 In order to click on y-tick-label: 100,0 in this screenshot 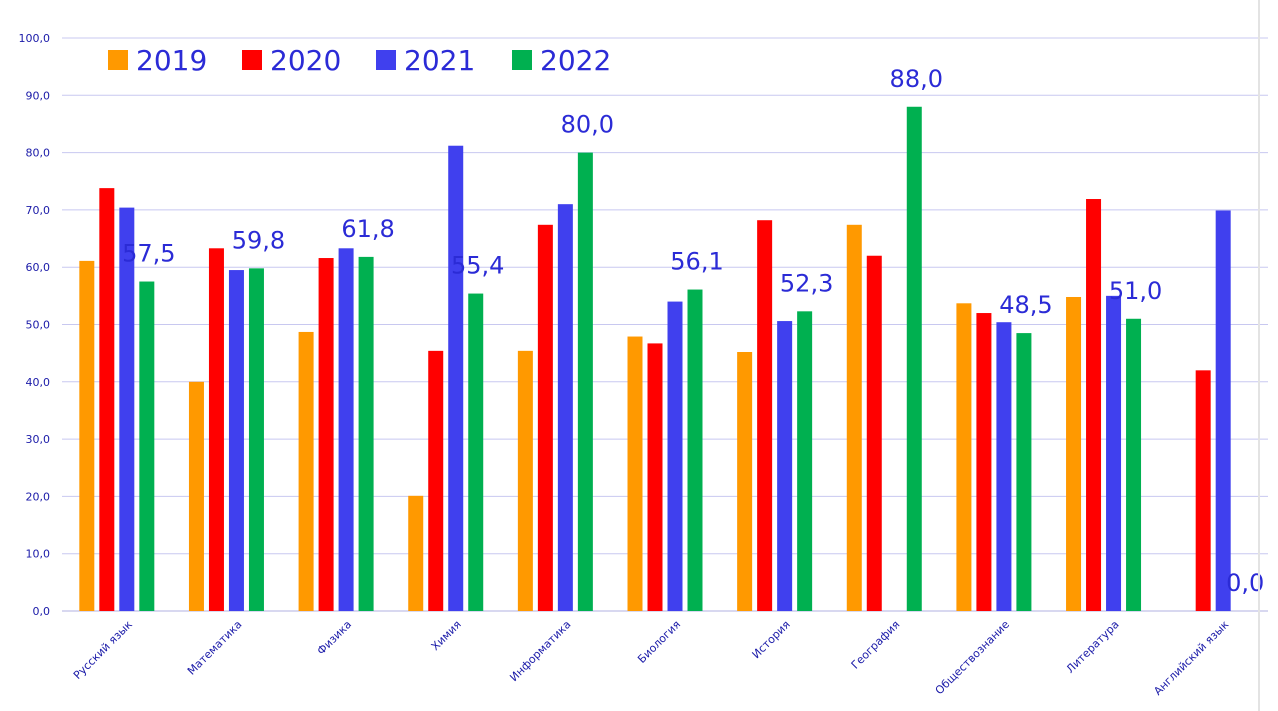, I will do `click(35, 38)`.